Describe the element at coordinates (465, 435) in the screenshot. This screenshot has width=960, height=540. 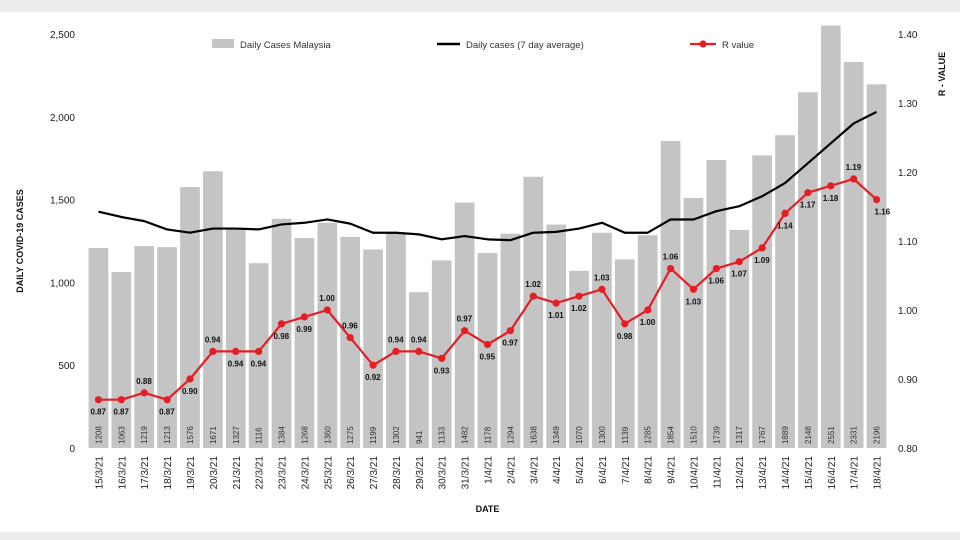
I see `bar-label-16: 1482` at that location.